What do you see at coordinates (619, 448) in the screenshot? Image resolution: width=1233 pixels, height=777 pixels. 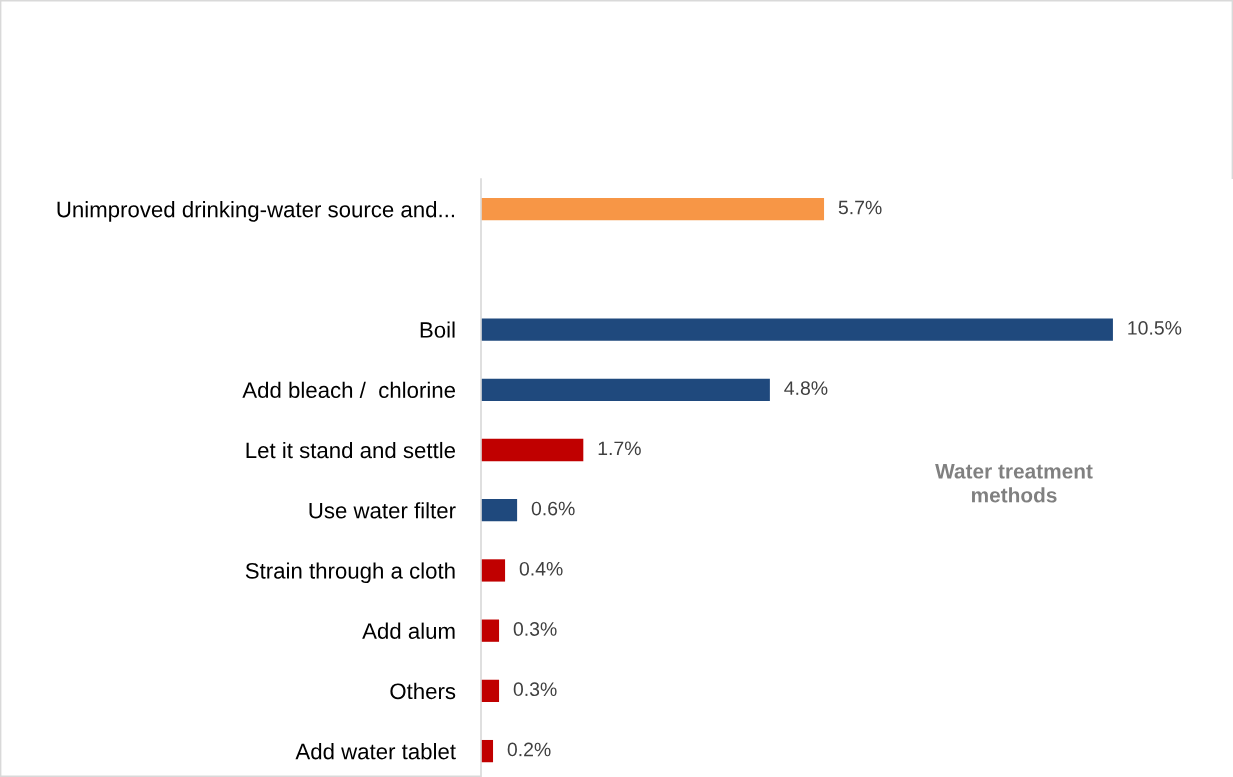 I see `data-label: 1.7%` at bounding box center [619, 448].